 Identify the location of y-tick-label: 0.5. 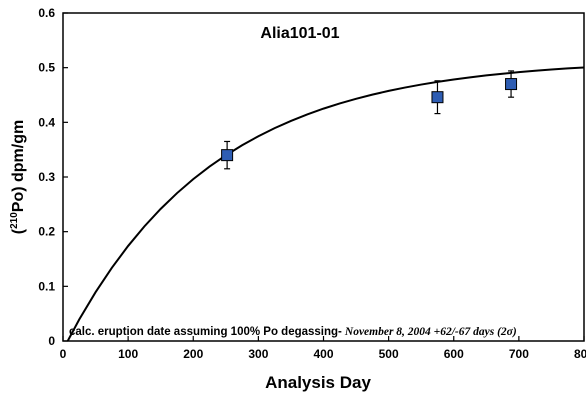
(46, 68).